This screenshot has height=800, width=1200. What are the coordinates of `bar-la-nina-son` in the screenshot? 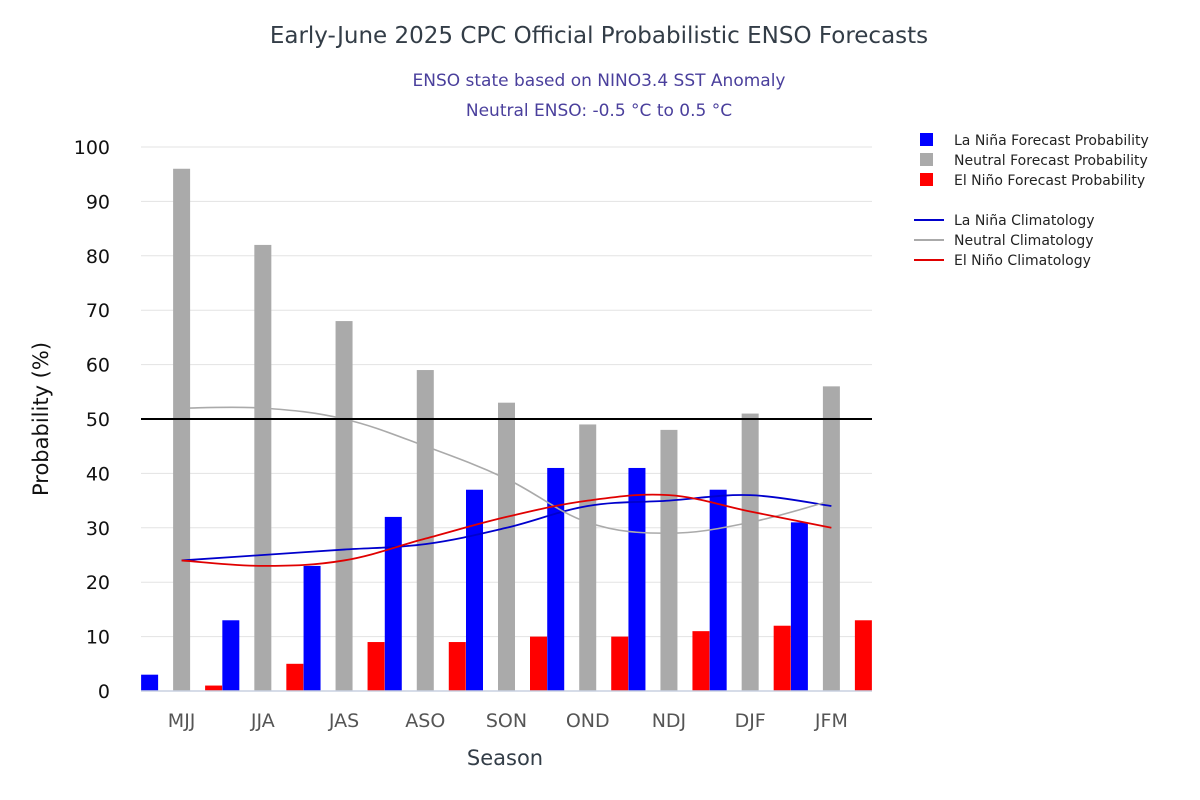 It's located at (474, 590).